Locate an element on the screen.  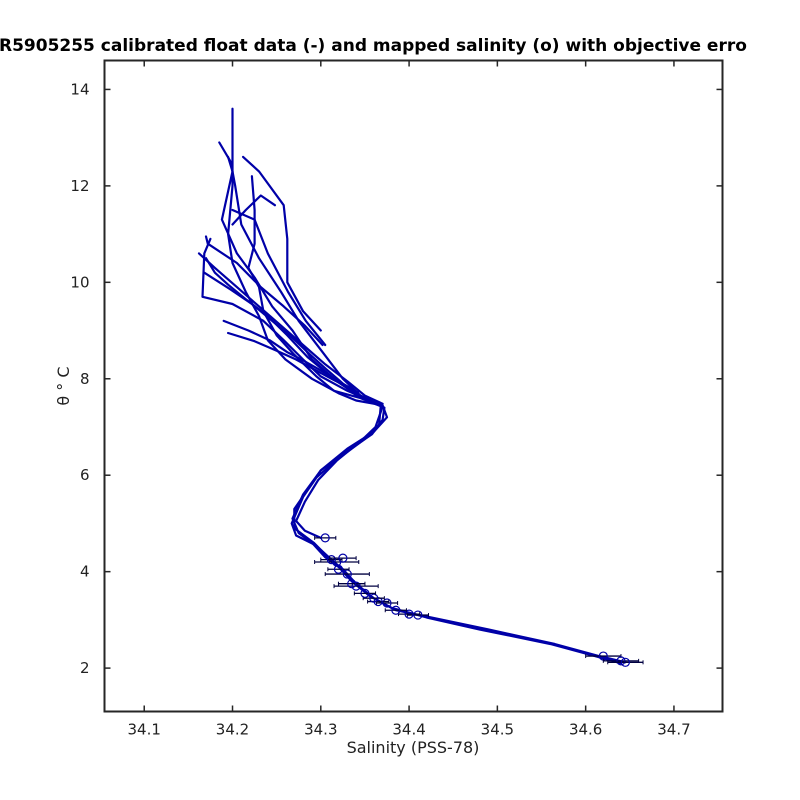
x-axis-label: Salinity (PSS-78) is located at coordinates (413, 747).